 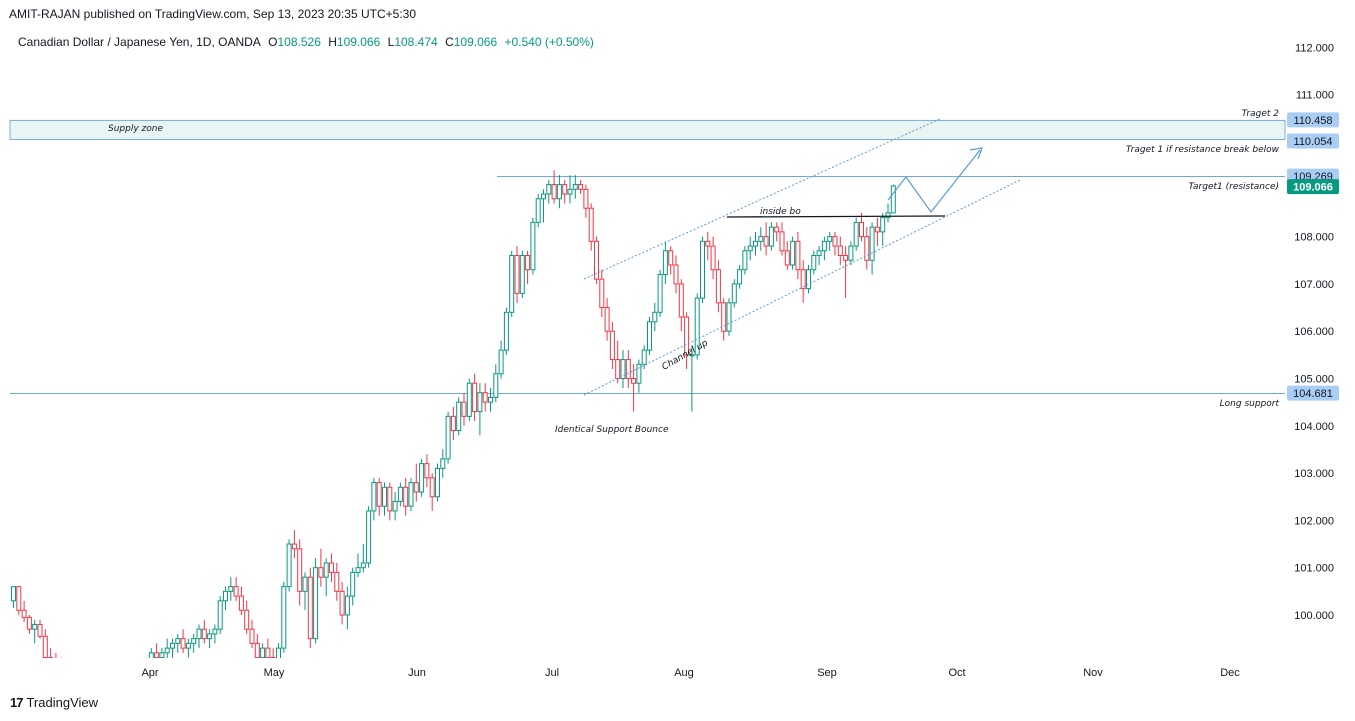 I want to click on x-month-label: Sep, so click(x=827, y=673).